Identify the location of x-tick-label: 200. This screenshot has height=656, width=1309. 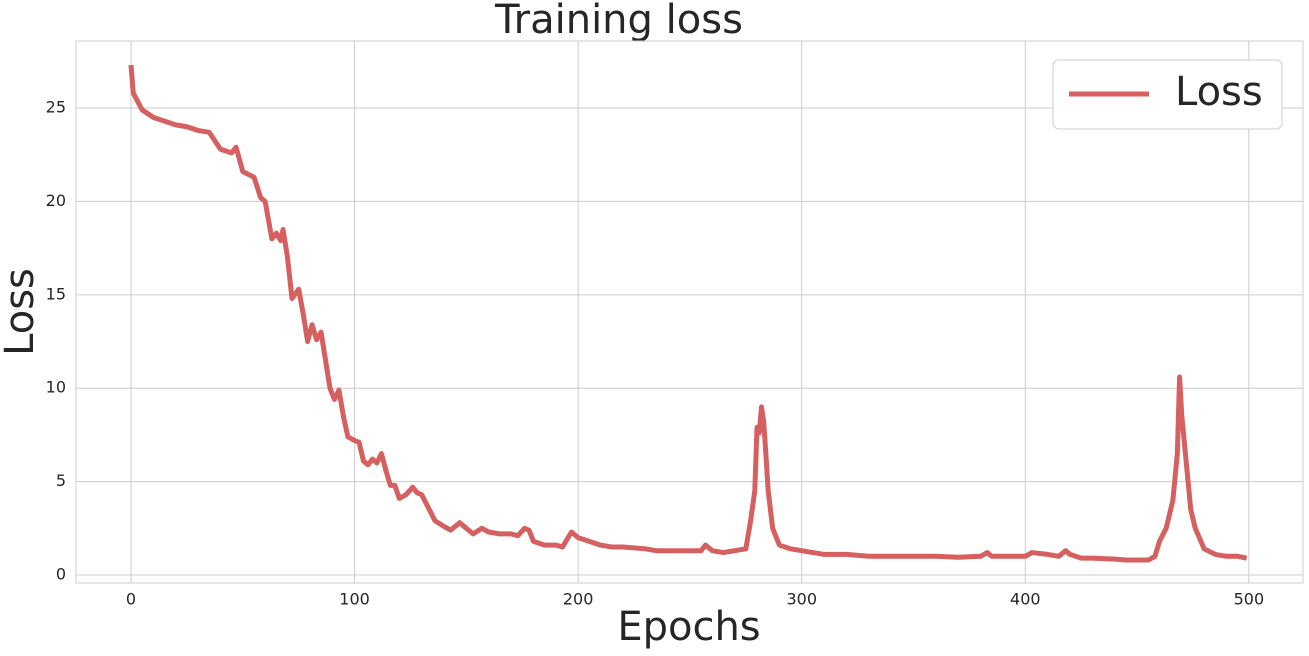
(578, 599).